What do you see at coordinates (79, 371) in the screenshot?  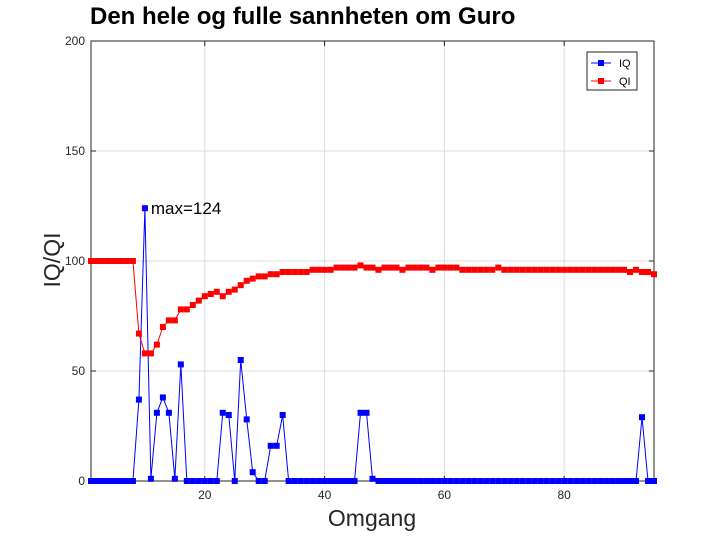 I see `y-tick-label: 50` at bounding box center [79, 371].